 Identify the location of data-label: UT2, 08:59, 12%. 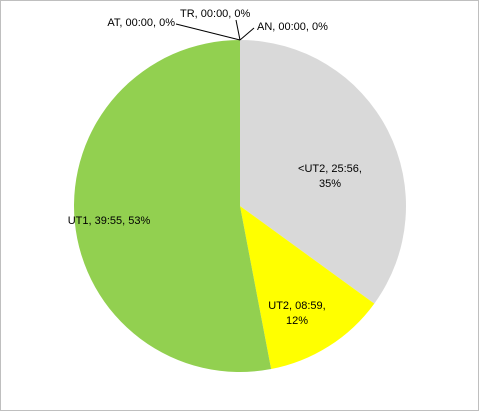
(297, 313).